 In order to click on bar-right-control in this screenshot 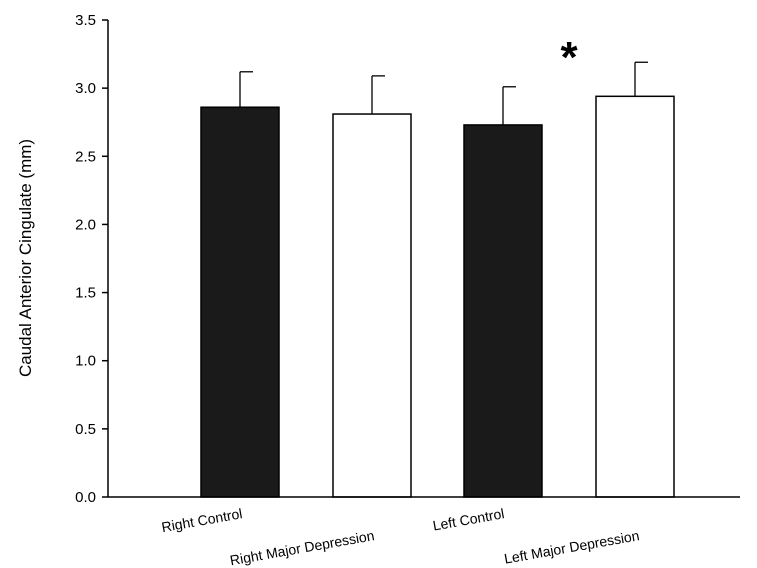, I will do `click(240, 302)`.